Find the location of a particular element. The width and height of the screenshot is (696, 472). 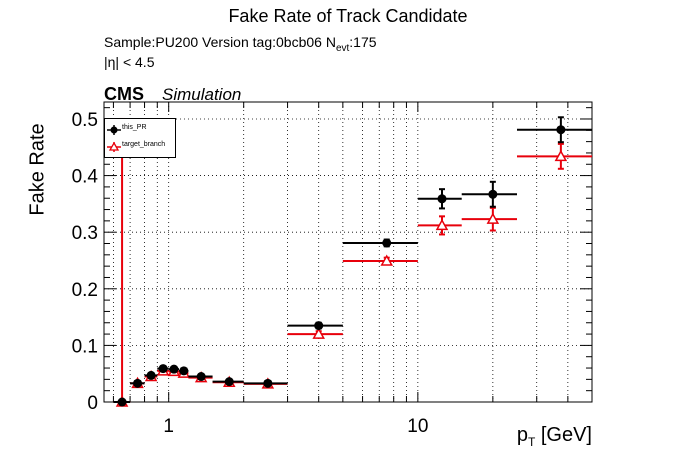

chart-title: Fake Rate of Track Candidate is located at coordinates (348, 16).